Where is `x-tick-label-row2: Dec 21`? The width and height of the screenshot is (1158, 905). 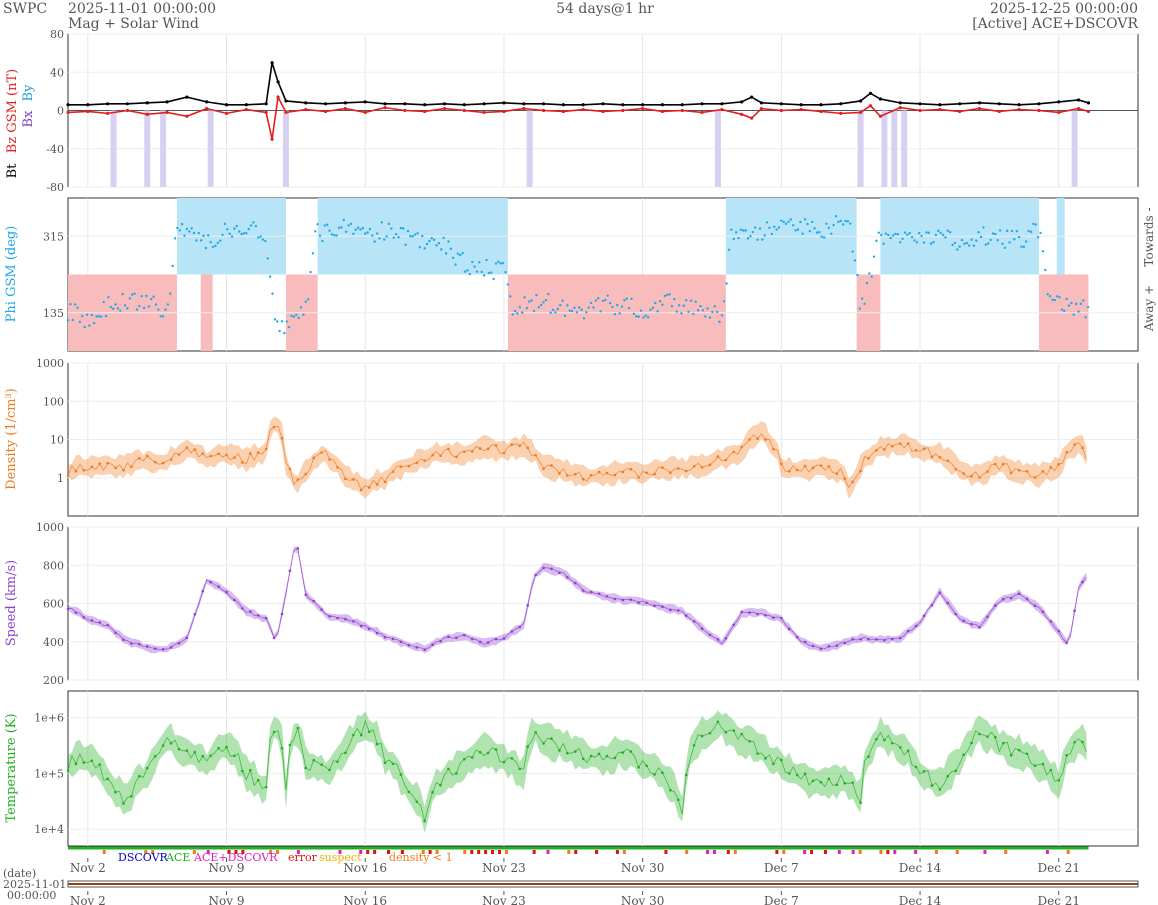 x-tick-label-row2: Dec 21 is located at coordinates (1058, 899).